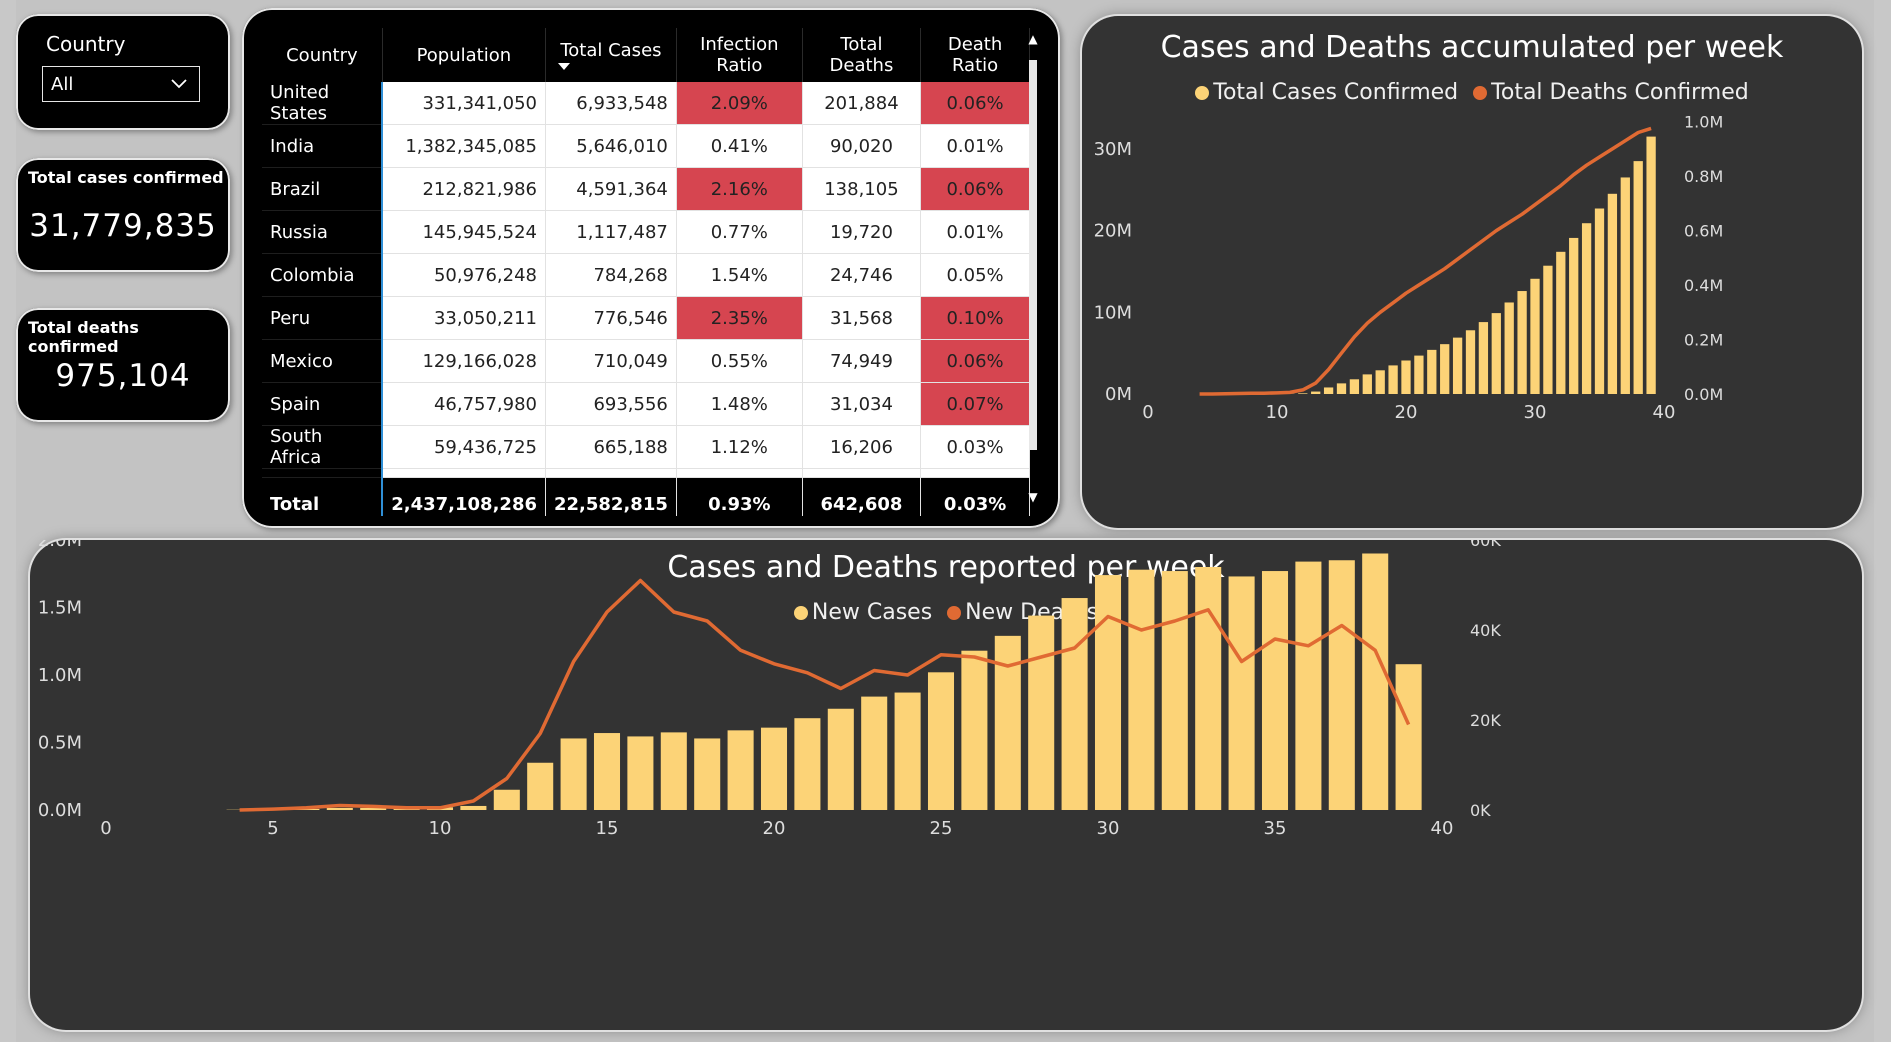 This screenshot has width=1891, height=1042. Describe the element at coordinates (1033, 39) in the screenshot. I see `scroll-up-icon: ▲` at that location.